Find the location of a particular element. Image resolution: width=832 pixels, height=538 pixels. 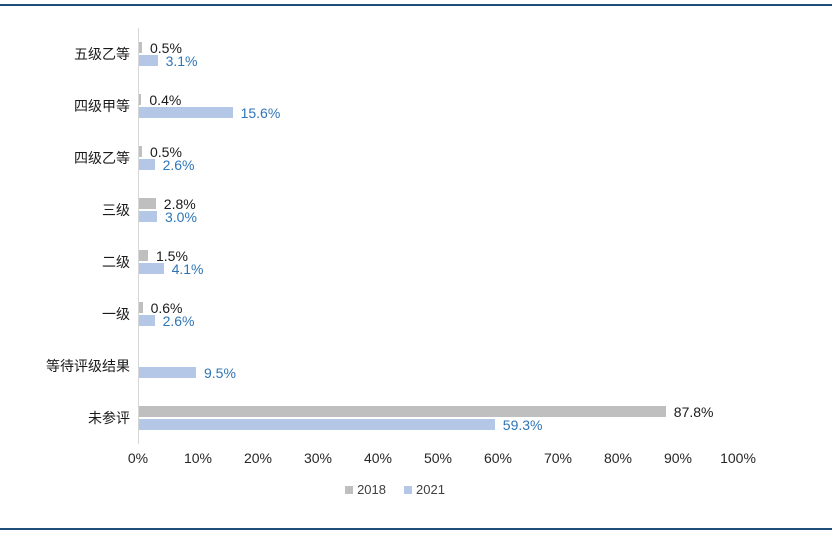

legend-swatch-2021 is located at coordinates (408, 489).